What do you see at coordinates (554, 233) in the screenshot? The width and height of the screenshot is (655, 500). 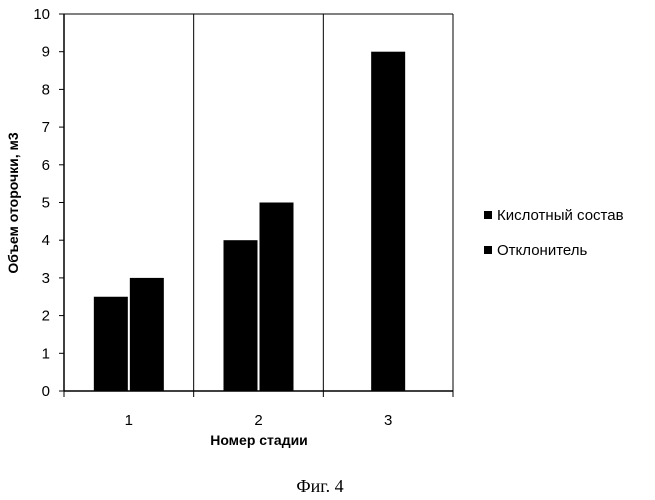 I see `legend: Кислотный состав Отклонитель` at bounding box center [554, 233].